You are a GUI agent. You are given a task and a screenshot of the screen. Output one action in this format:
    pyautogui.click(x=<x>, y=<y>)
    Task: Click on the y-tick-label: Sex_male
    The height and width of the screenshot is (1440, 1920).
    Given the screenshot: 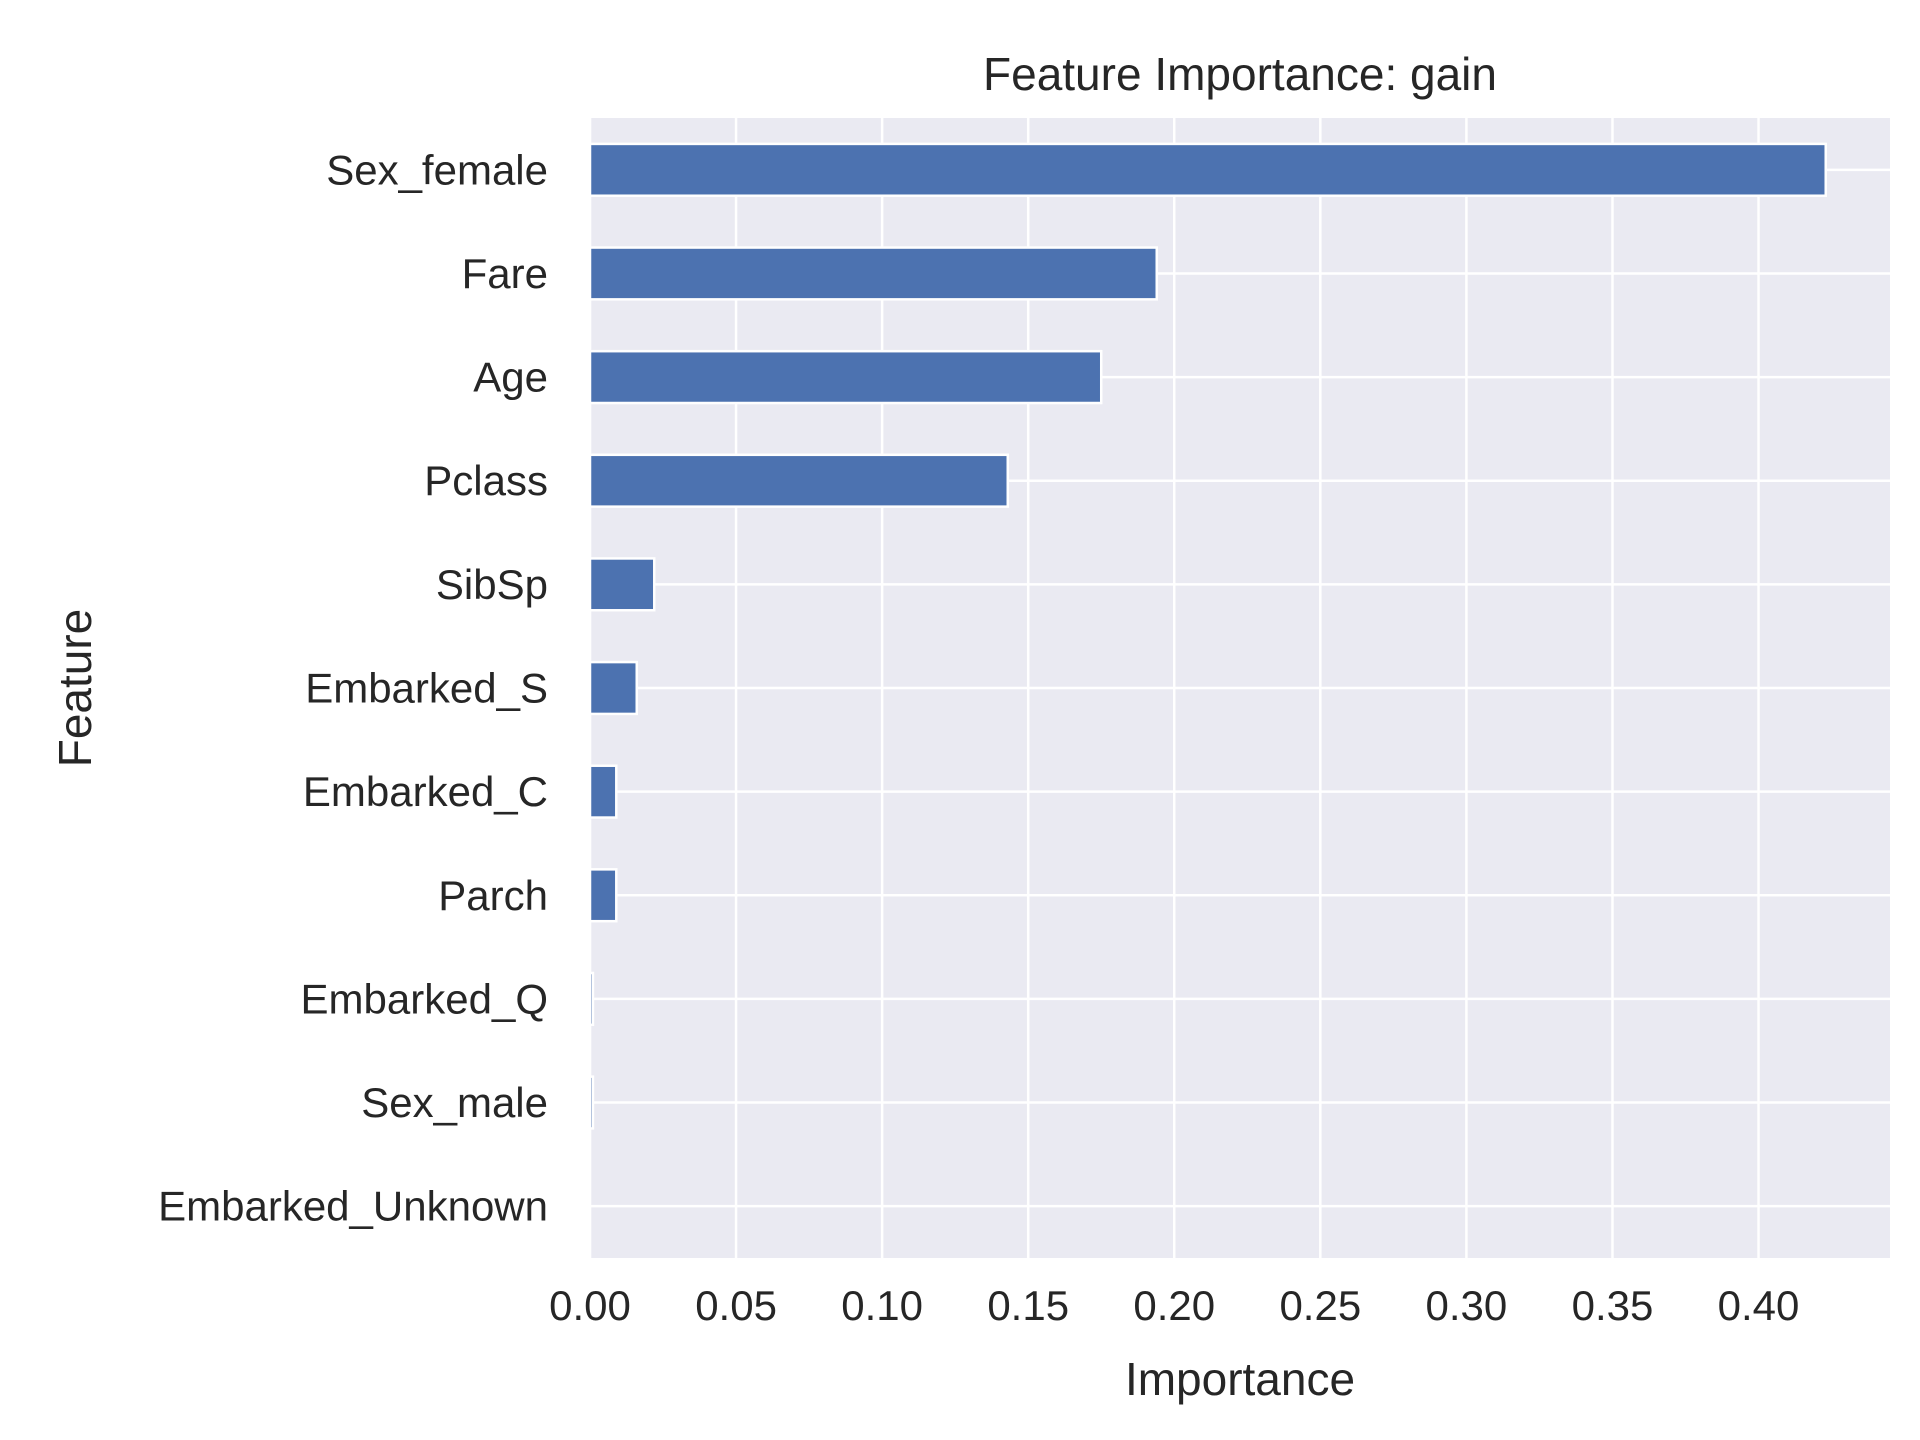 What is the action you would take?
    pyautogui.click(x=454, y=1102)
    